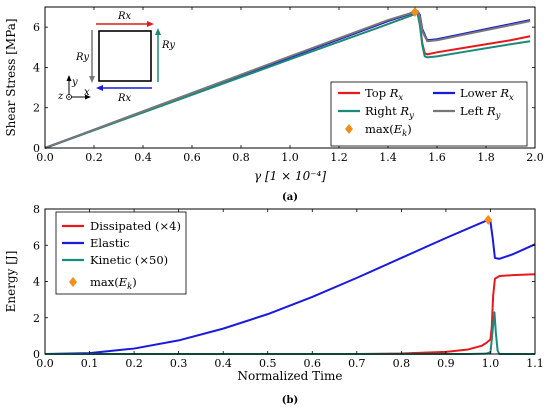  I want to click on right-arrow-head, so click(158, 31).